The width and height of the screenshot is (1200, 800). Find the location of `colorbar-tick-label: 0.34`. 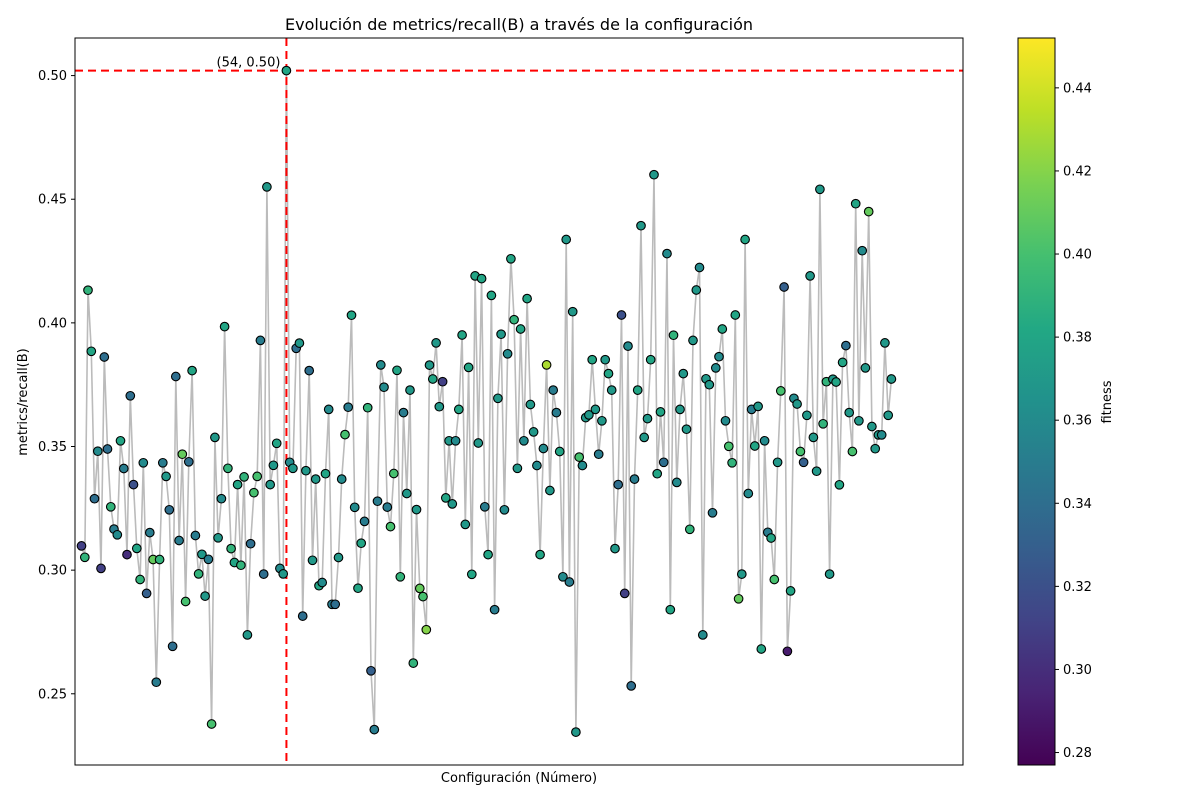

colorbar-tick-label: 0.34 is located at coordinates (1077, 504).